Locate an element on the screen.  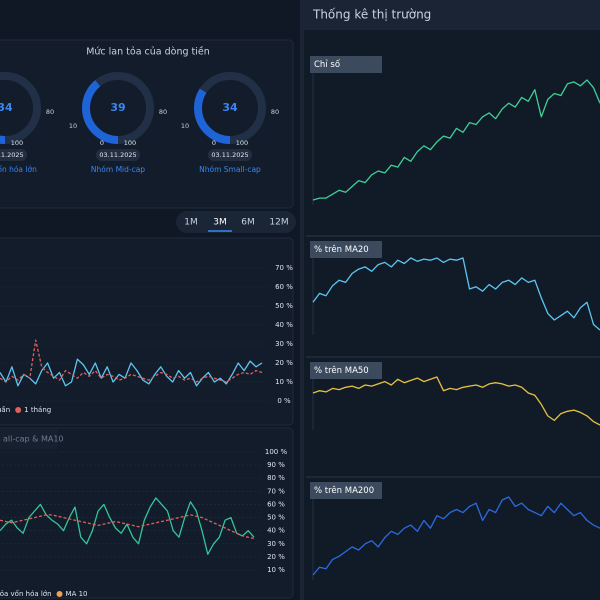
chart-label: % trên MA200 is located at coordinates (344, 490).